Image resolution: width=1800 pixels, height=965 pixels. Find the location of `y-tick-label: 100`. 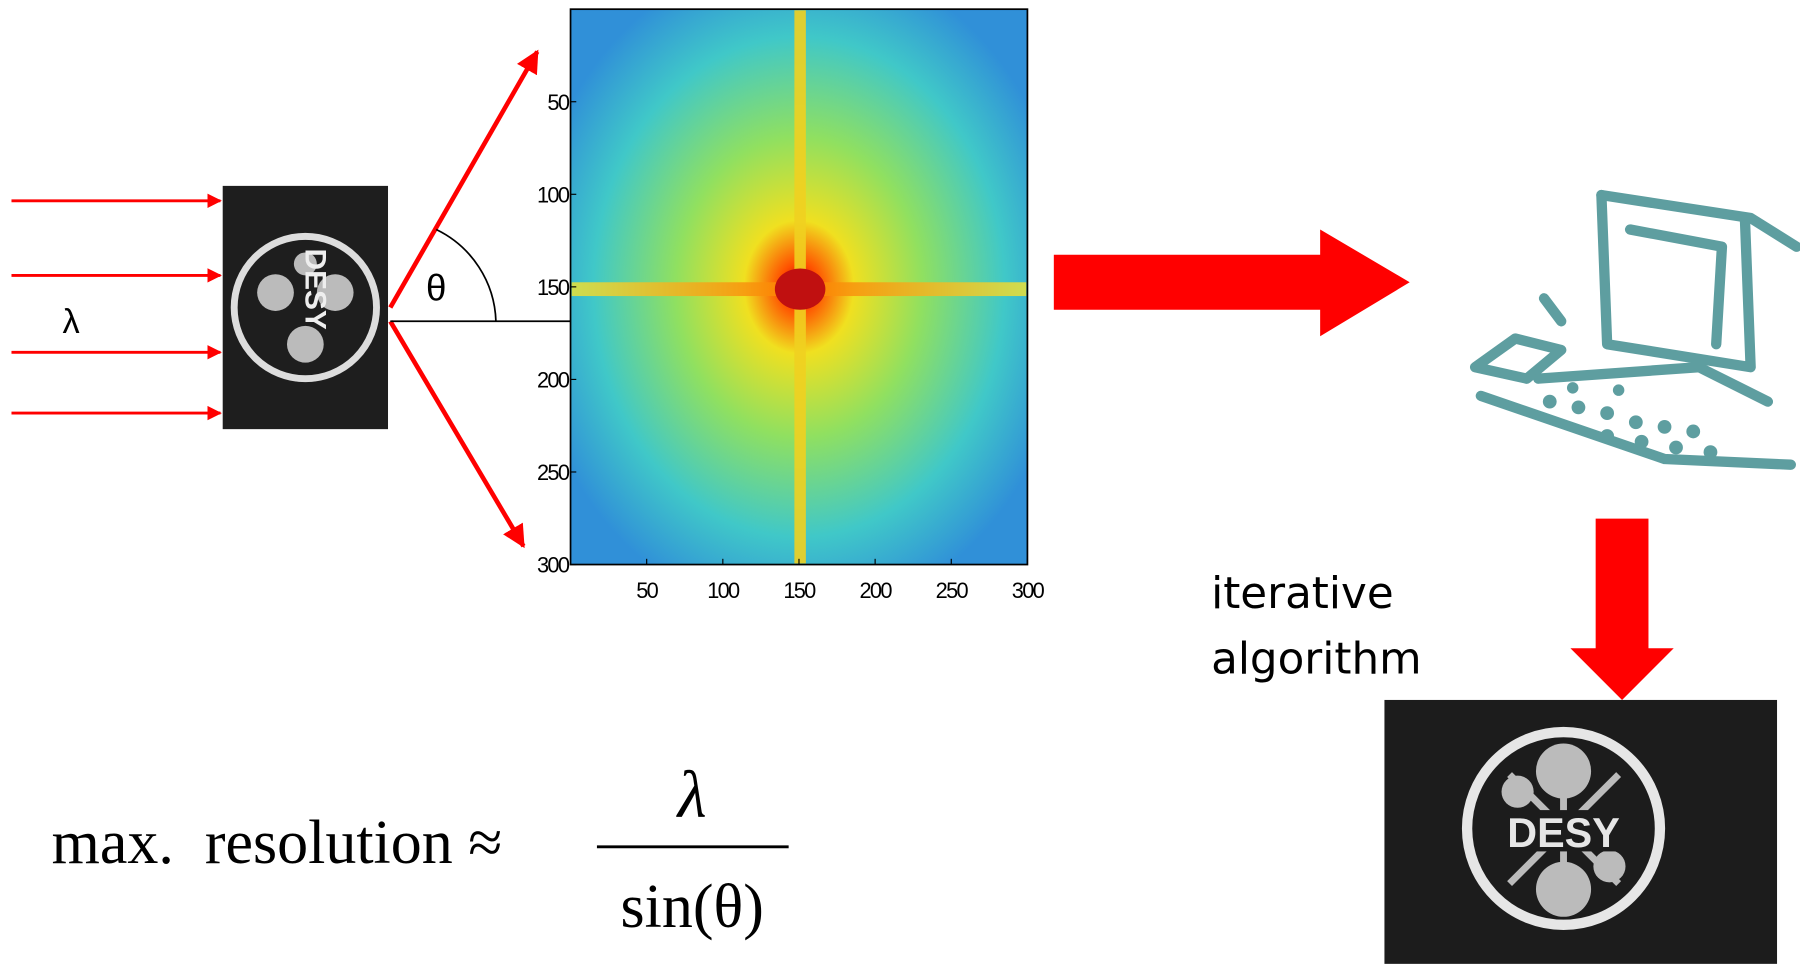

y-tick-label: 100 is located at coordinates (553, 194).